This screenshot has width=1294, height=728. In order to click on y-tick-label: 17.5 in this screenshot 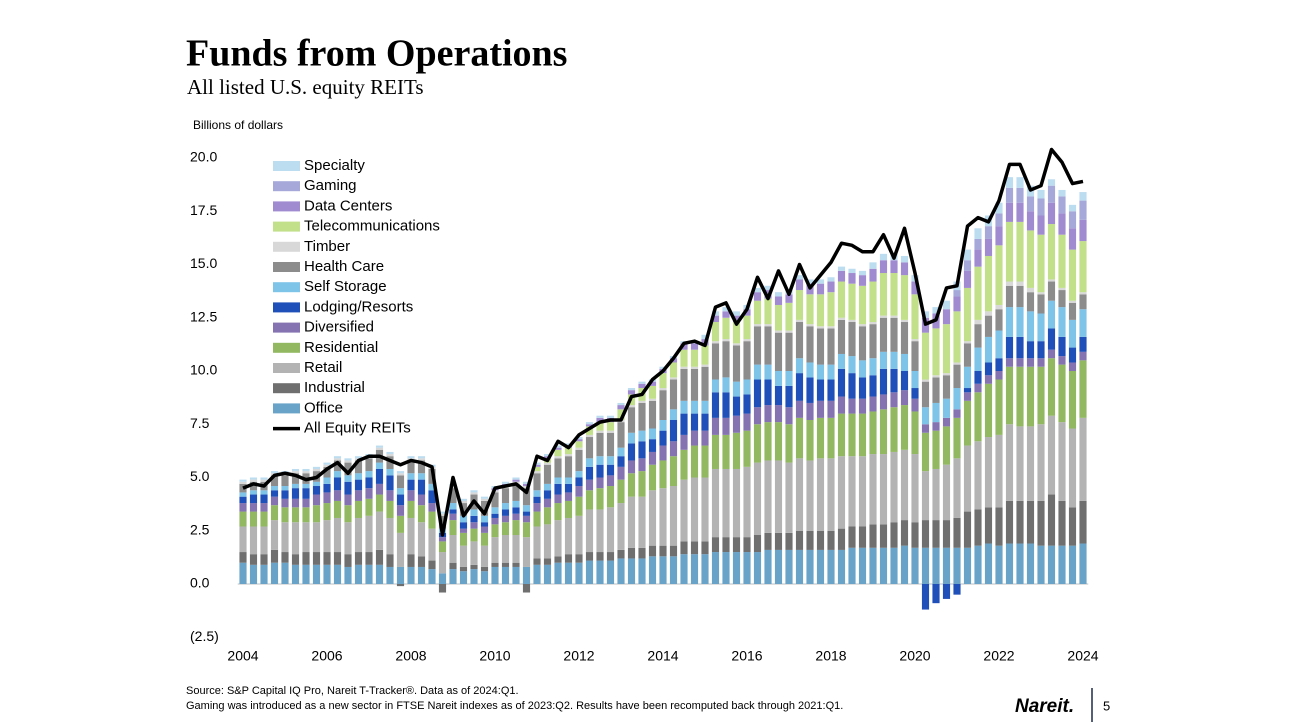, I will do `click(203, 210)`.